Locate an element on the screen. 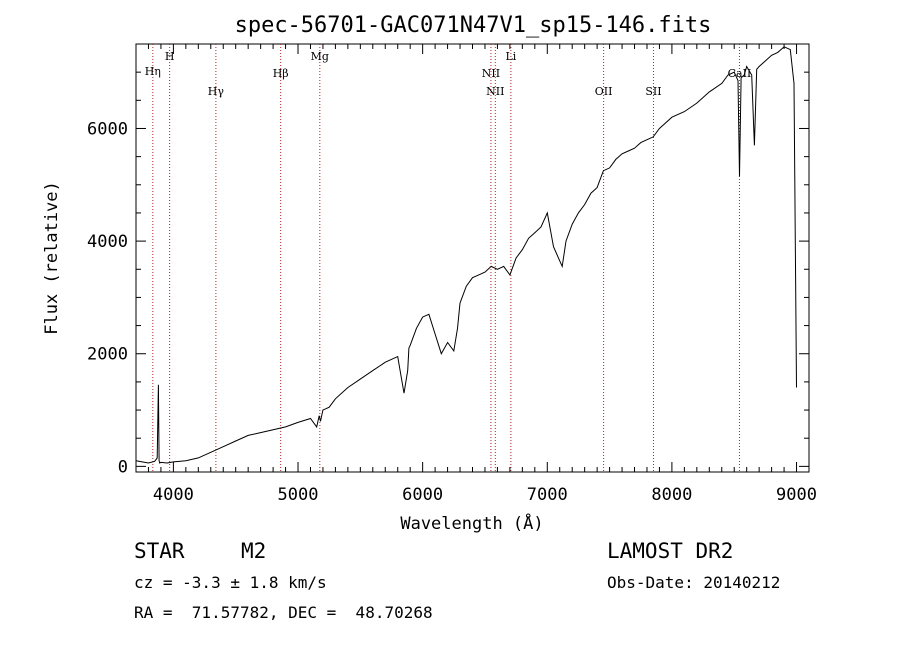 The width and height of the screenshot is (900, 649). line-marker-label: Li is located at coordinates (510, 56).